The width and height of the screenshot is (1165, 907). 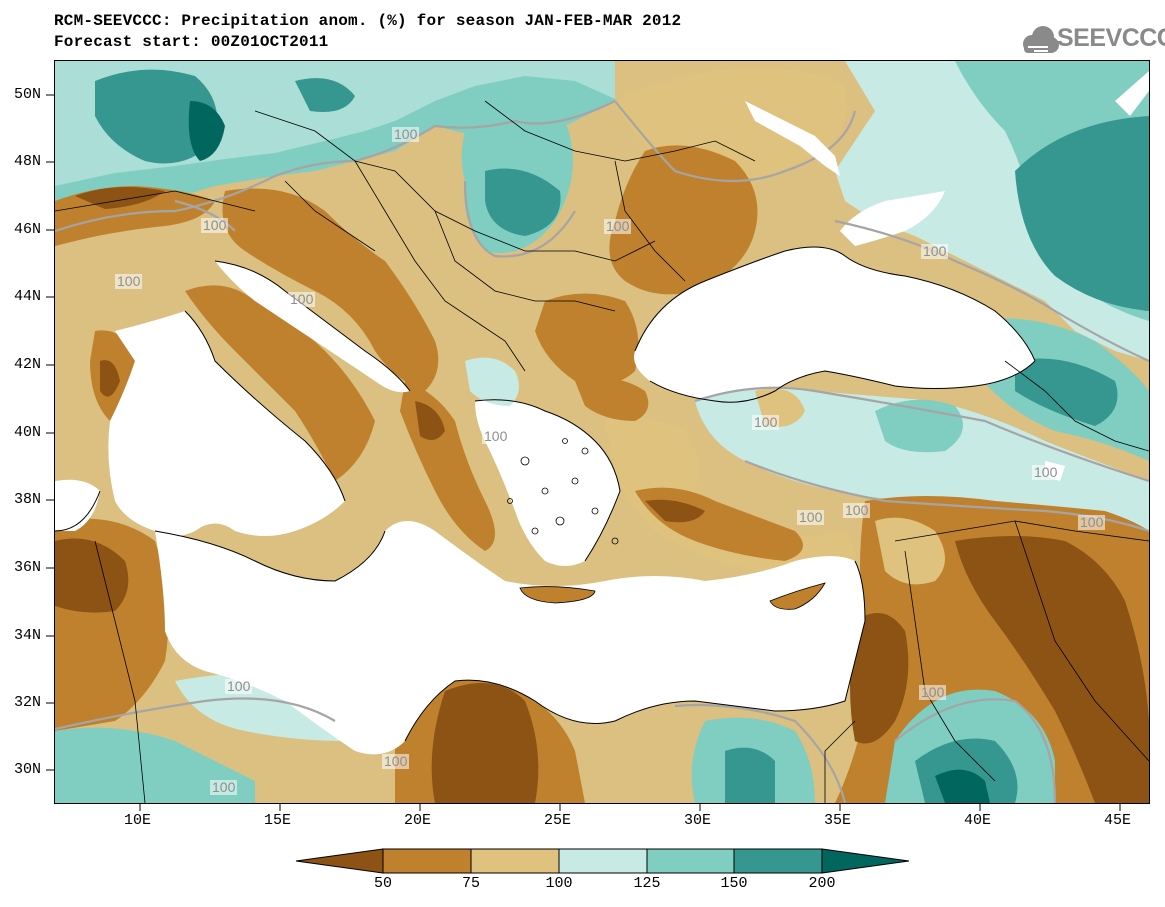 What do you see at coordinates (28, 702) in the screenshot?
I see `lat-label: 32N` at bounding box center [28, 702].